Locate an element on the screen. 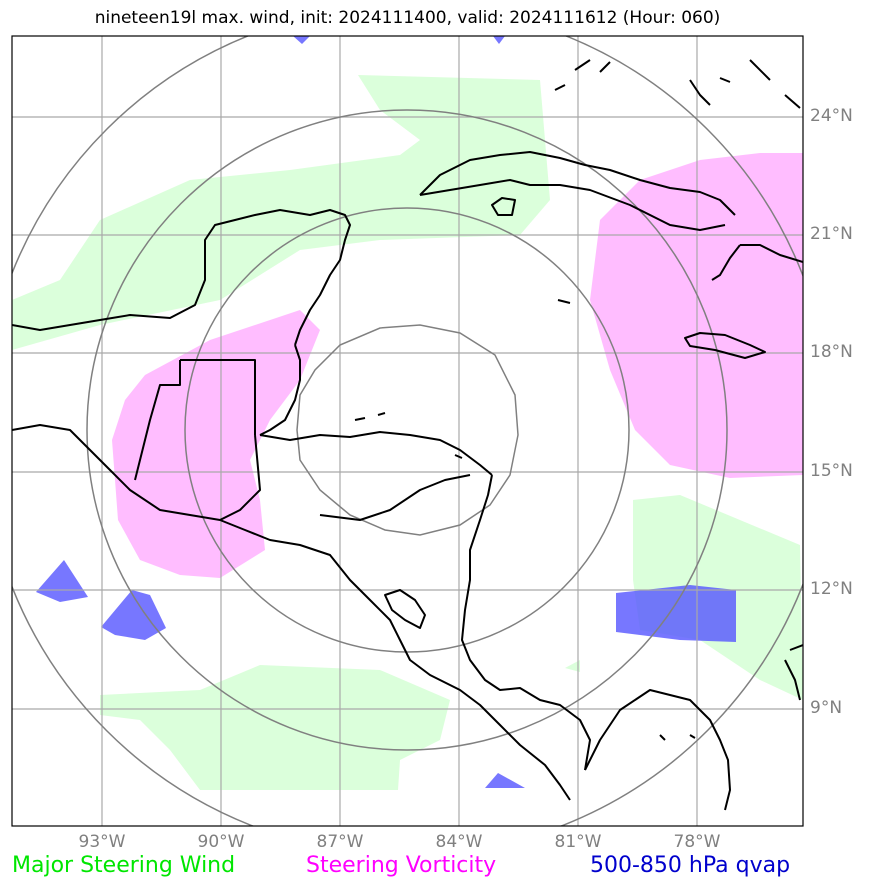 The height and width of the screenshot is (891, 873). coast-panama is located at coordinates (657, 750).